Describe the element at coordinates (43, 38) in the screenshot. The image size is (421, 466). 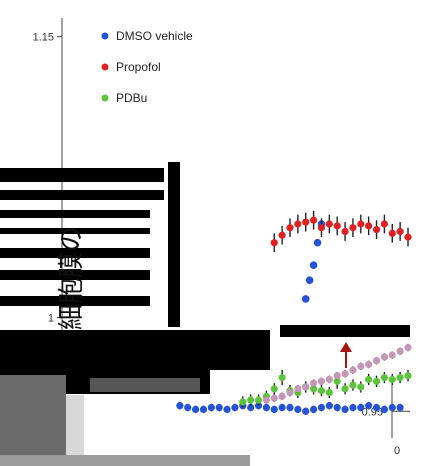
I see `y-tick-label: 1.15` at that location.